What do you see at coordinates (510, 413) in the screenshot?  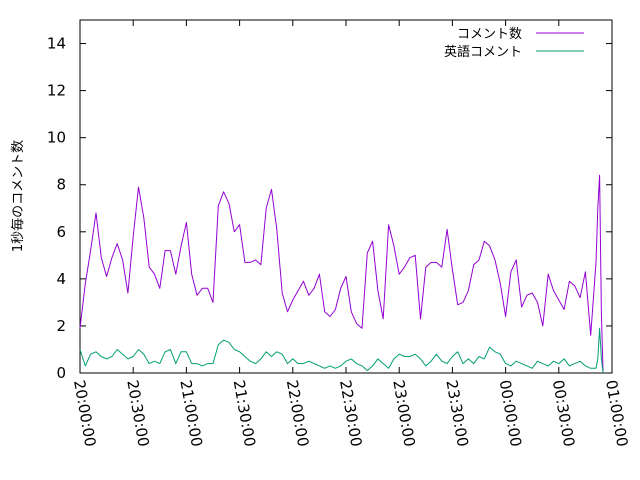 I see `x-tick-label: 00:00:00` at bounding box center [510, 413].